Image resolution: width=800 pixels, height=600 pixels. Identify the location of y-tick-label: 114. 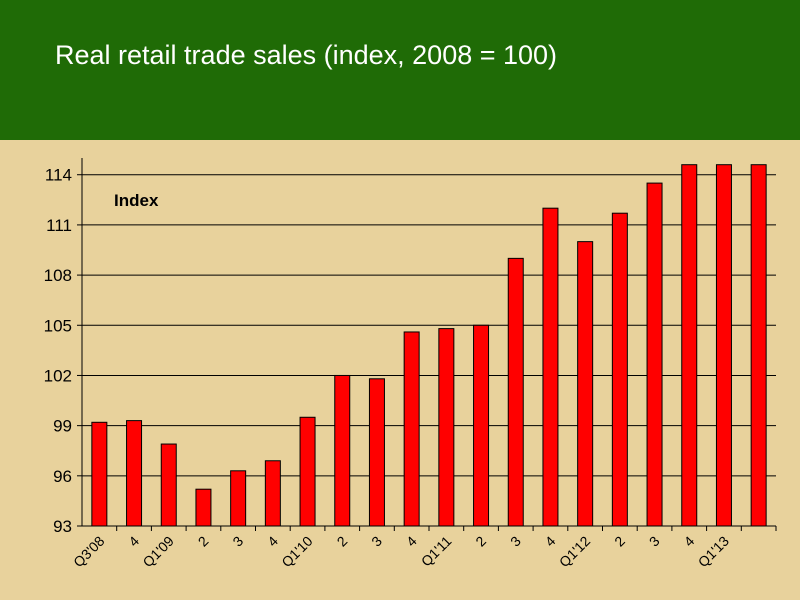
(58, 175).